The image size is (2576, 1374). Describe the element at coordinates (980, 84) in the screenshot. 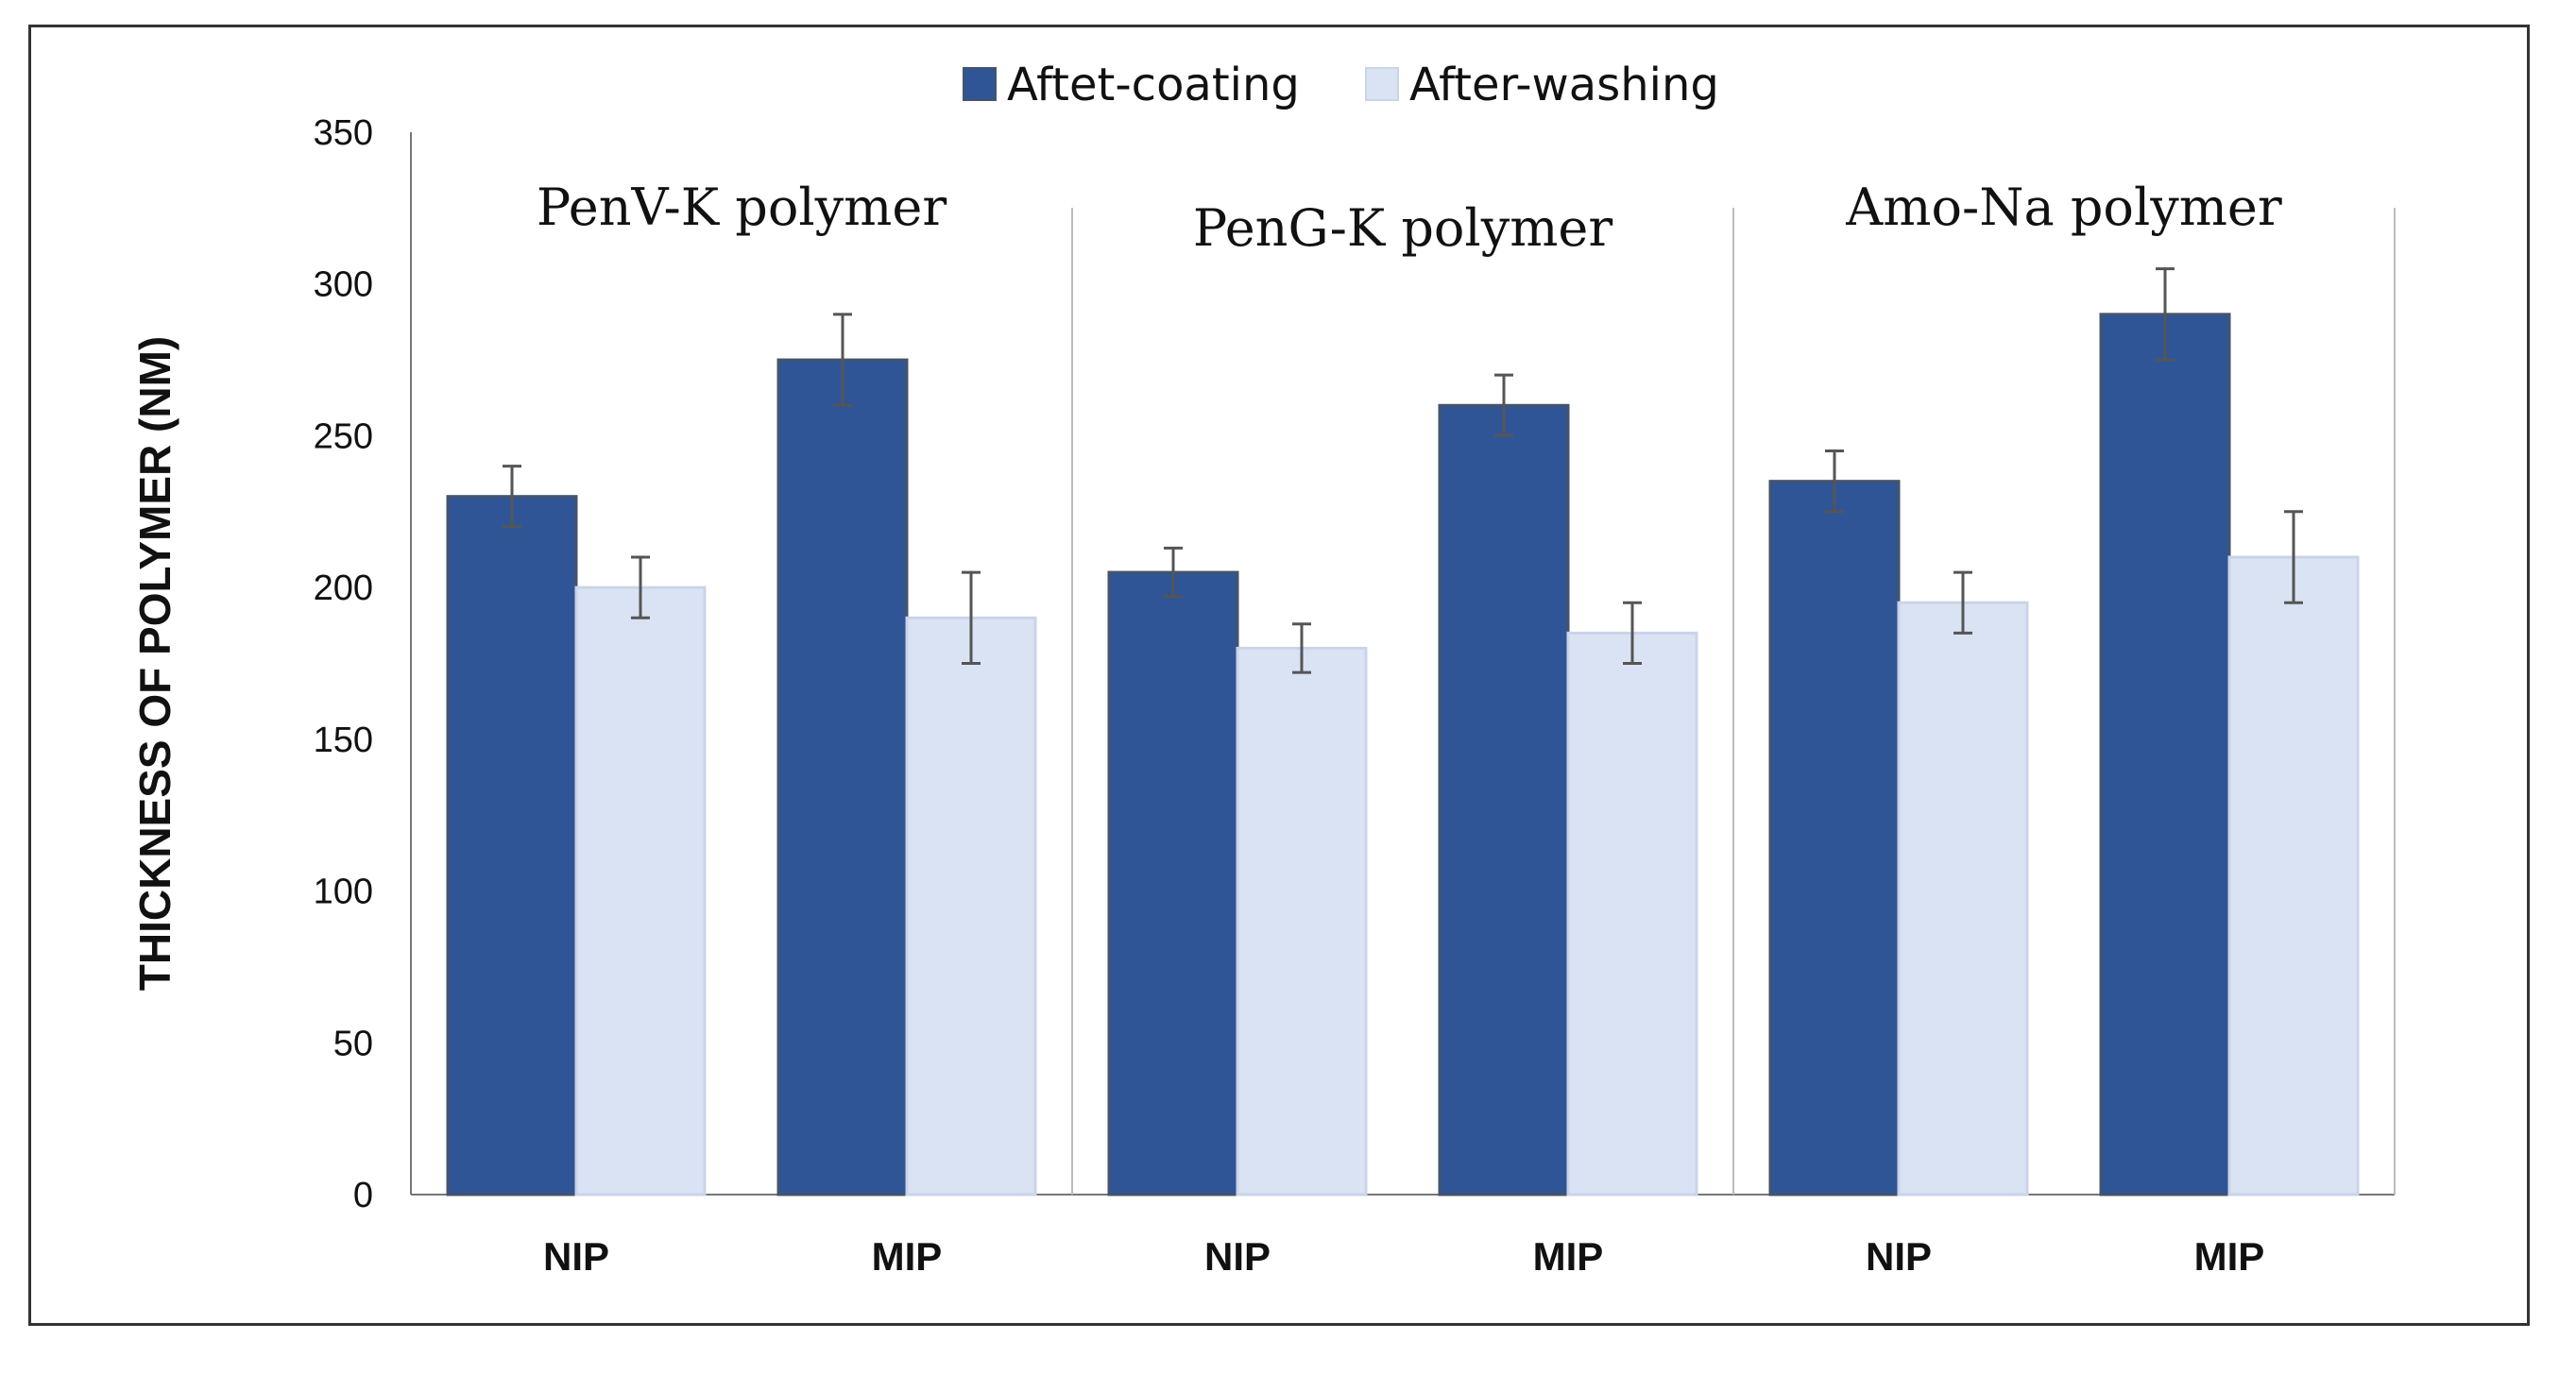

I see `legend-swatch-aftet-coating` at that location.